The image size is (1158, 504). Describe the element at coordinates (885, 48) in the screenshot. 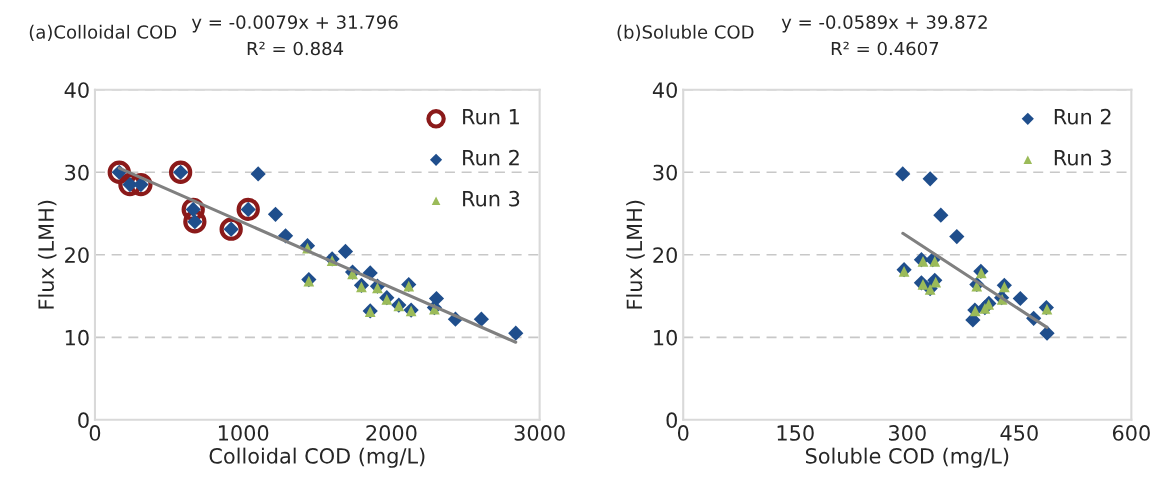

I see `text: R² = 0.4607` at that location.